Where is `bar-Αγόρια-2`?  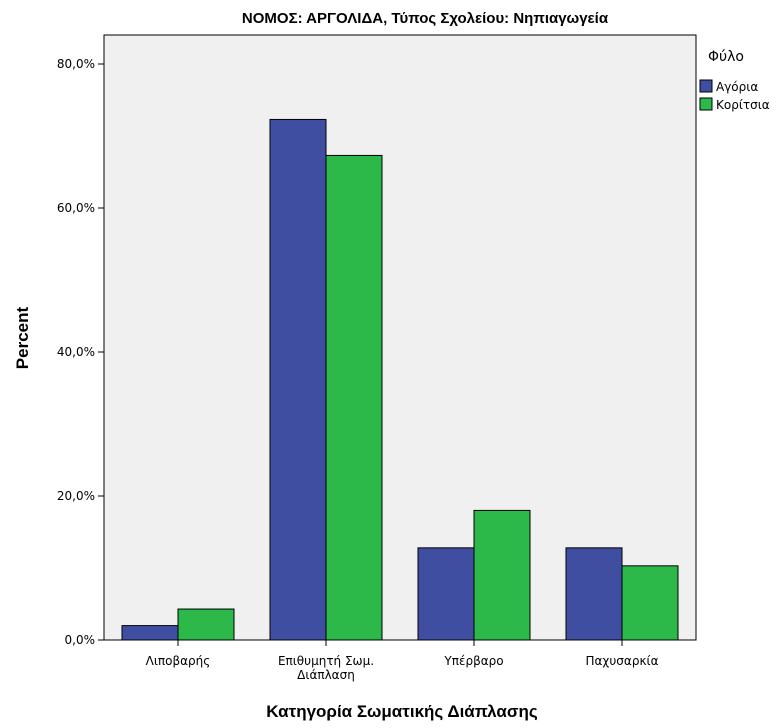
bar-Αγόρια-2 is located at coordinates (446, 594).